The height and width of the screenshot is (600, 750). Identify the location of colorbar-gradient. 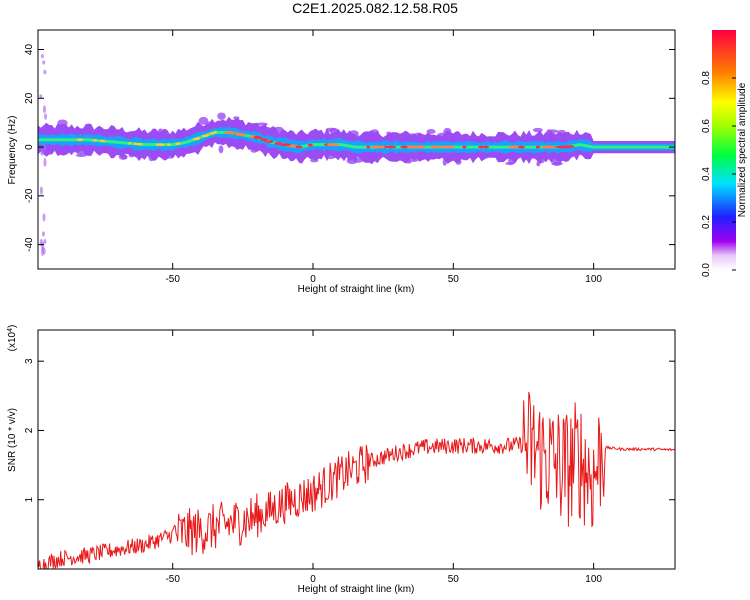
(724, 150).